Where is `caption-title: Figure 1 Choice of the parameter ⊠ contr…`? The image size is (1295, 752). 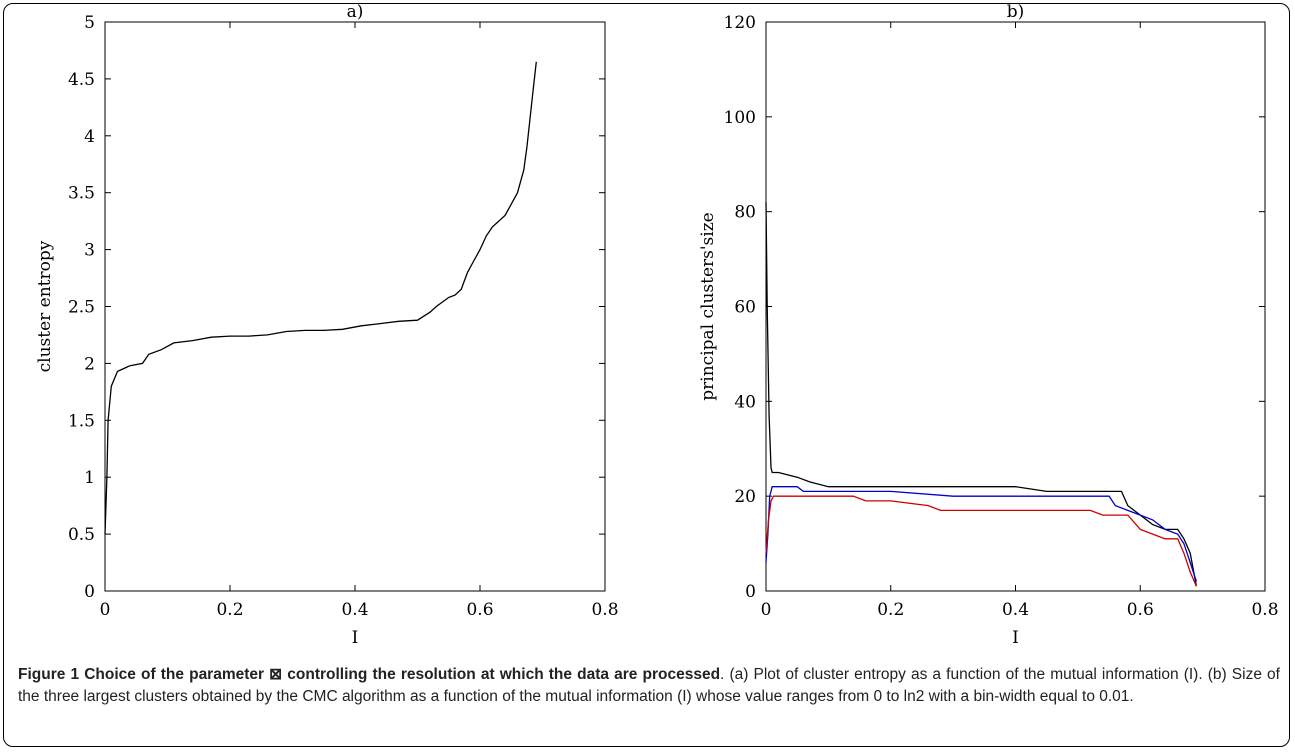 caption-title: Figure 1 Choice of the parameter ⊠ contr… is located at coordinates (369, 674).